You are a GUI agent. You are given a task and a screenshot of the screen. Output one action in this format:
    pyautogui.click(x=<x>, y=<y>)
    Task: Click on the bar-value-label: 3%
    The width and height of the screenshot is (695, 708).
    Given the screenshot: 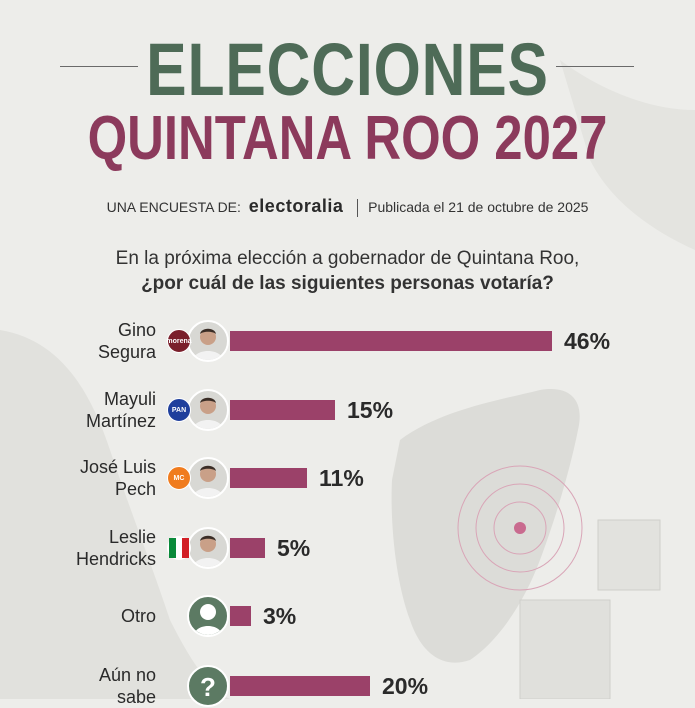 What is the action you would take?
    pyautogui.click(x=280, y=616)
    